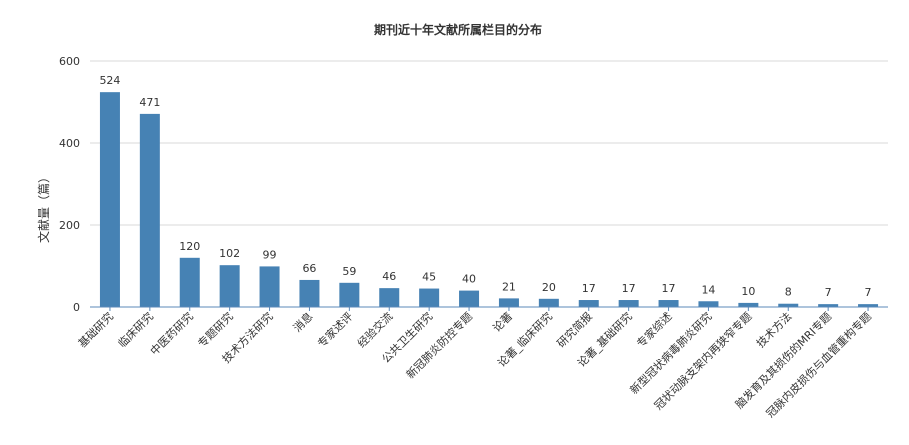 The width and height of the screenshot is (909, 445). Describe the element at coordinates (69, 61) in the screenshot. I see `y-tick-label: 600` at that location.